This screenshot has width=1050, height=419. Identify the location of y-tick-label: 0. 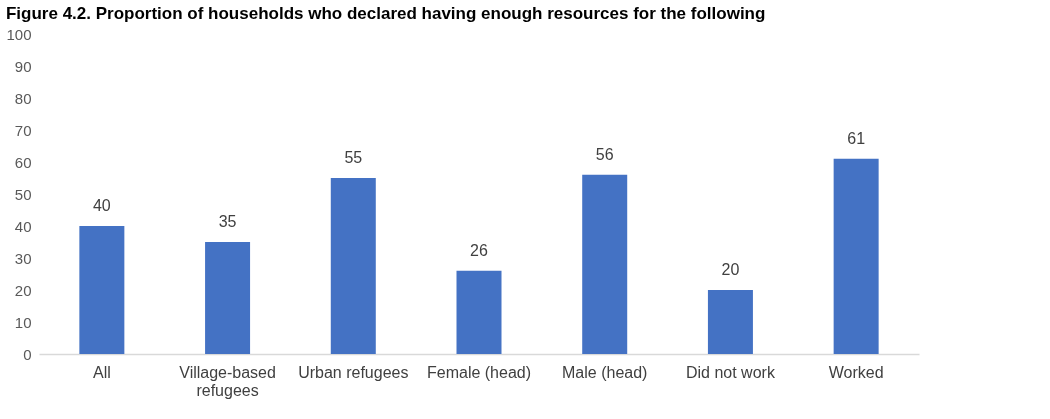
(27, 354).